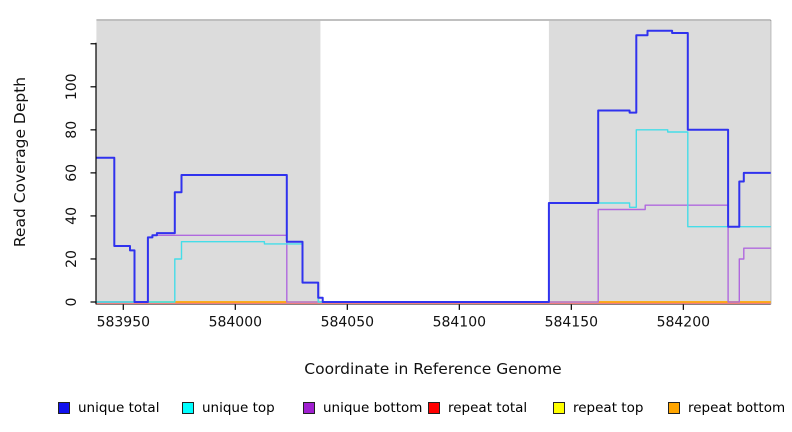 The image size is (792, 432). I want to click on legend-item-repeat-bottom: repeat bottom, so click(726, 408).